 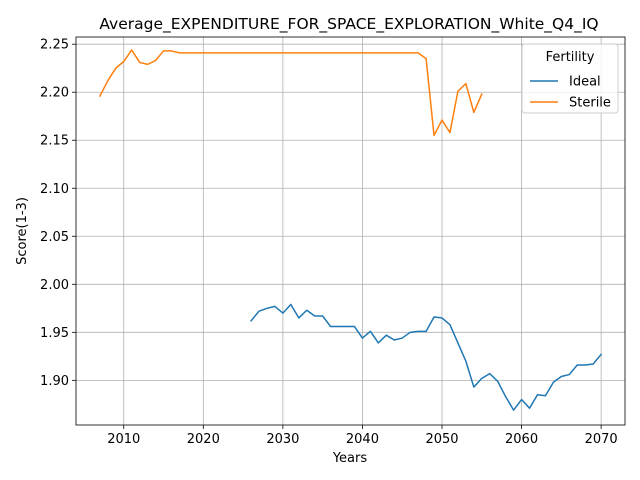 What do you see at coordinates (570, 93) in the screenshot?
I see `legend-items: Ideal Sterile` at bounding box center [570, 93].